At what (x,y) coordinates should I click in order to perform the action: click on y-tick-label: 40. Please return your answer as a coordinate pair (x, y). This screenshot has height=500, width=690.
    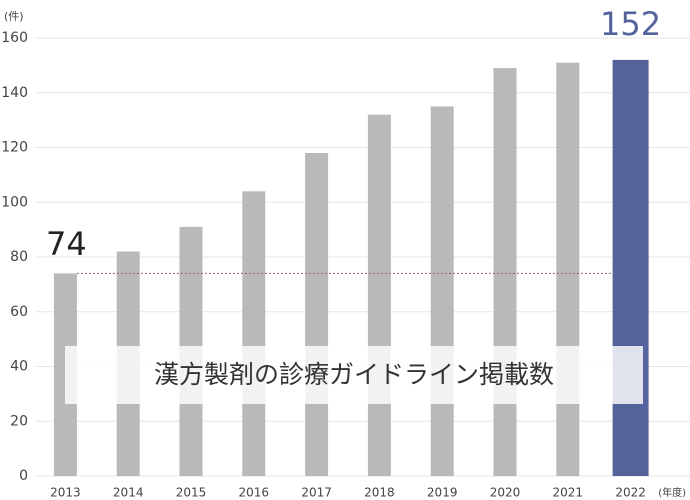
    Looking at the image, I should click on (19, 367).